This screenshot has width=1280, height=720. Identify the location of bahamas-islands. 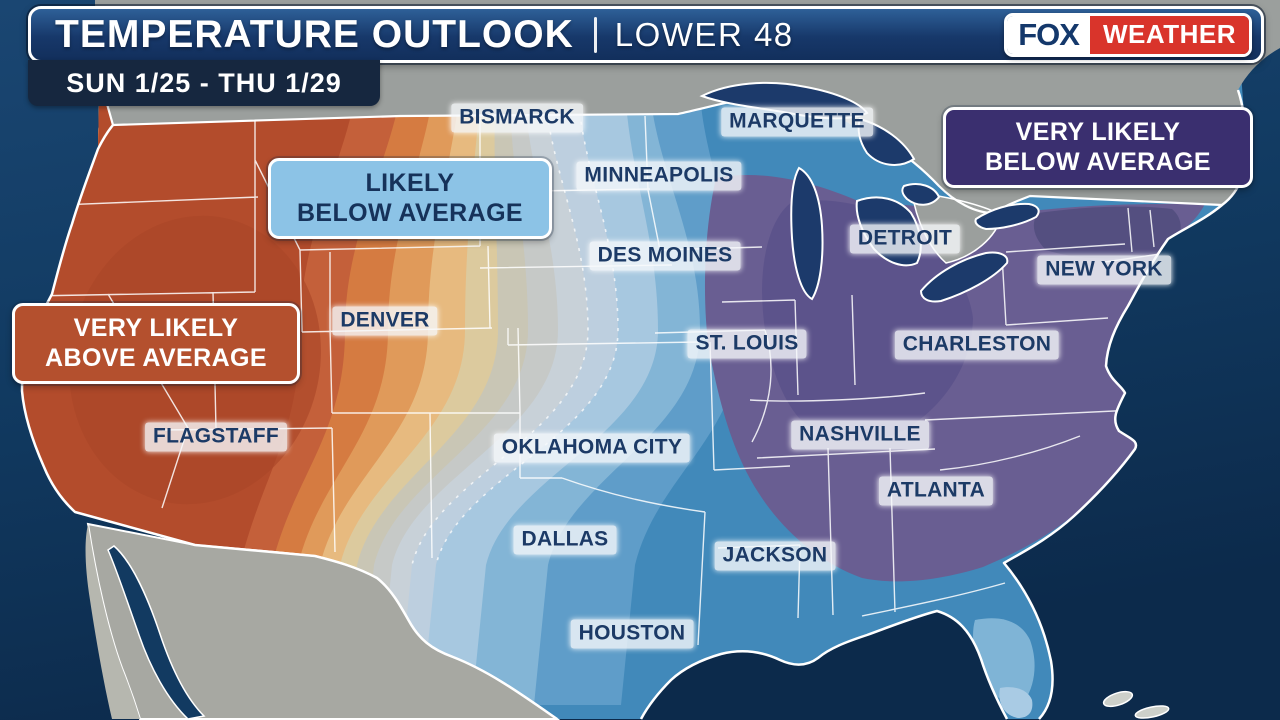
(1136, 704).